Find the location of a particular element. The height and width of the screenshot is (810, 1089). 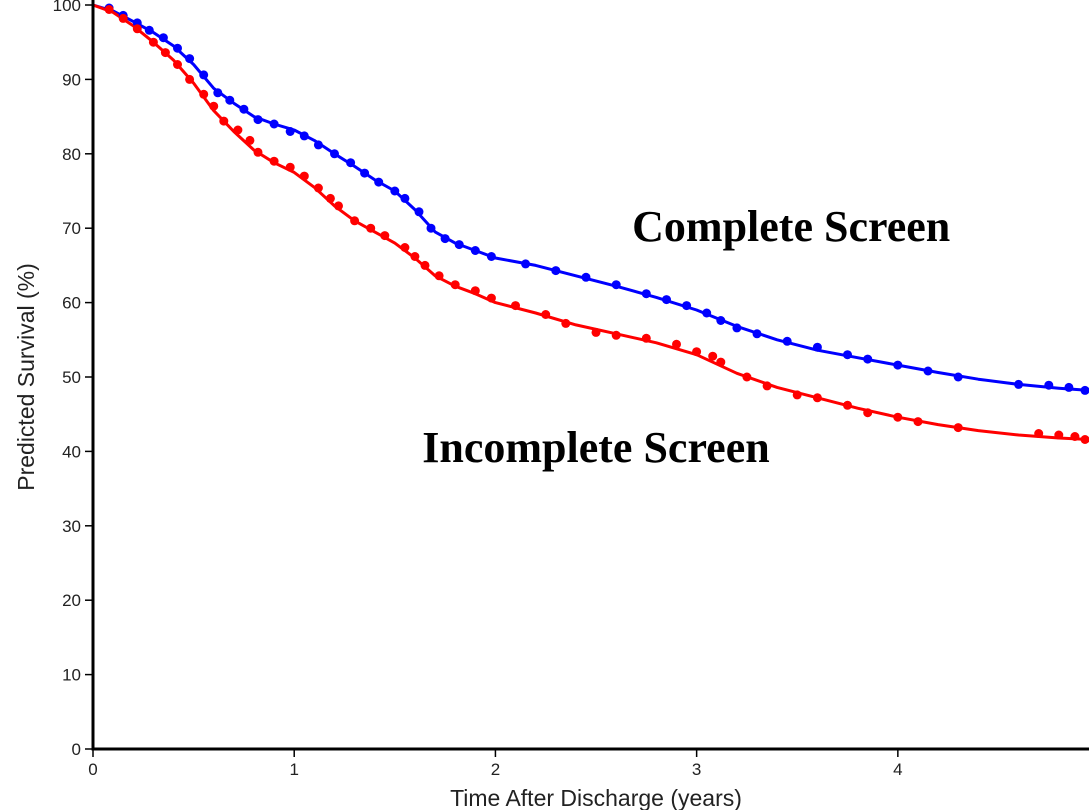

x-axis-ticks: 0 1 2 3 4 is located at coordinates (495, 764).